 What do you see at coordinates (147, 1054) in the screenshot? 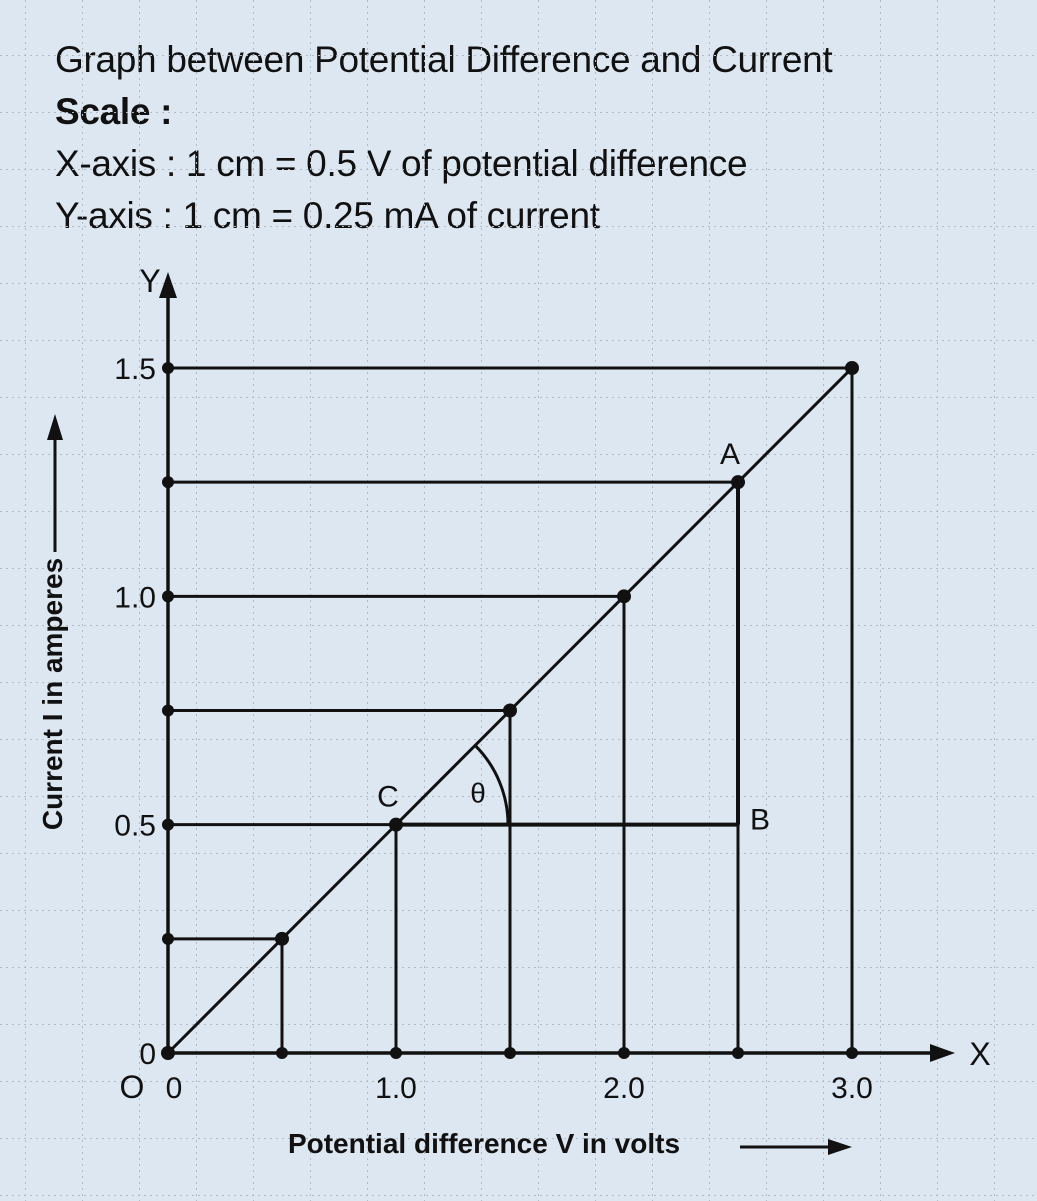
I see `y-tick-label: 0` at bounding box center [147, 1054].